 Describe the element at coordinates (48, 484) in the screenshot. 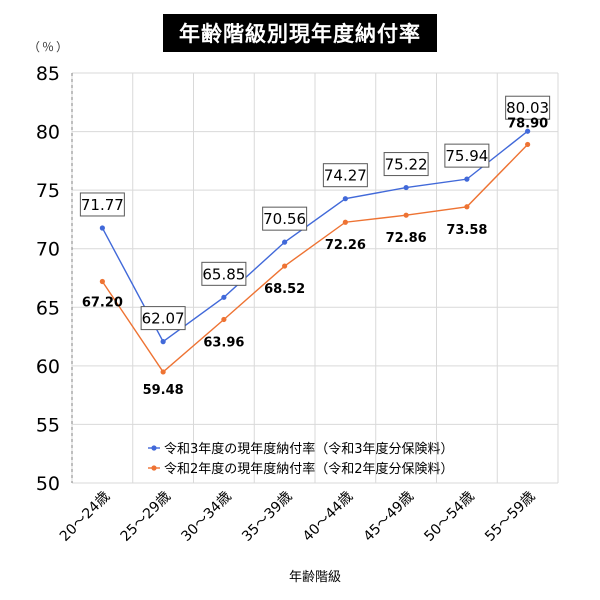

I see `y-tick-label: 50` at that location.